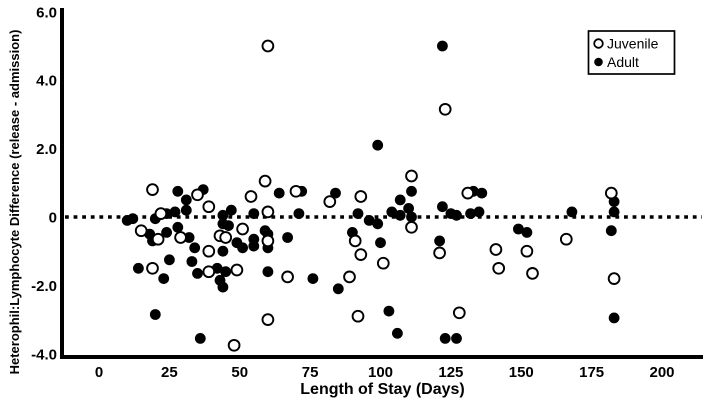 The image size is (709, 404). I want to click on x-tick-label: 150, so click(521, 372).